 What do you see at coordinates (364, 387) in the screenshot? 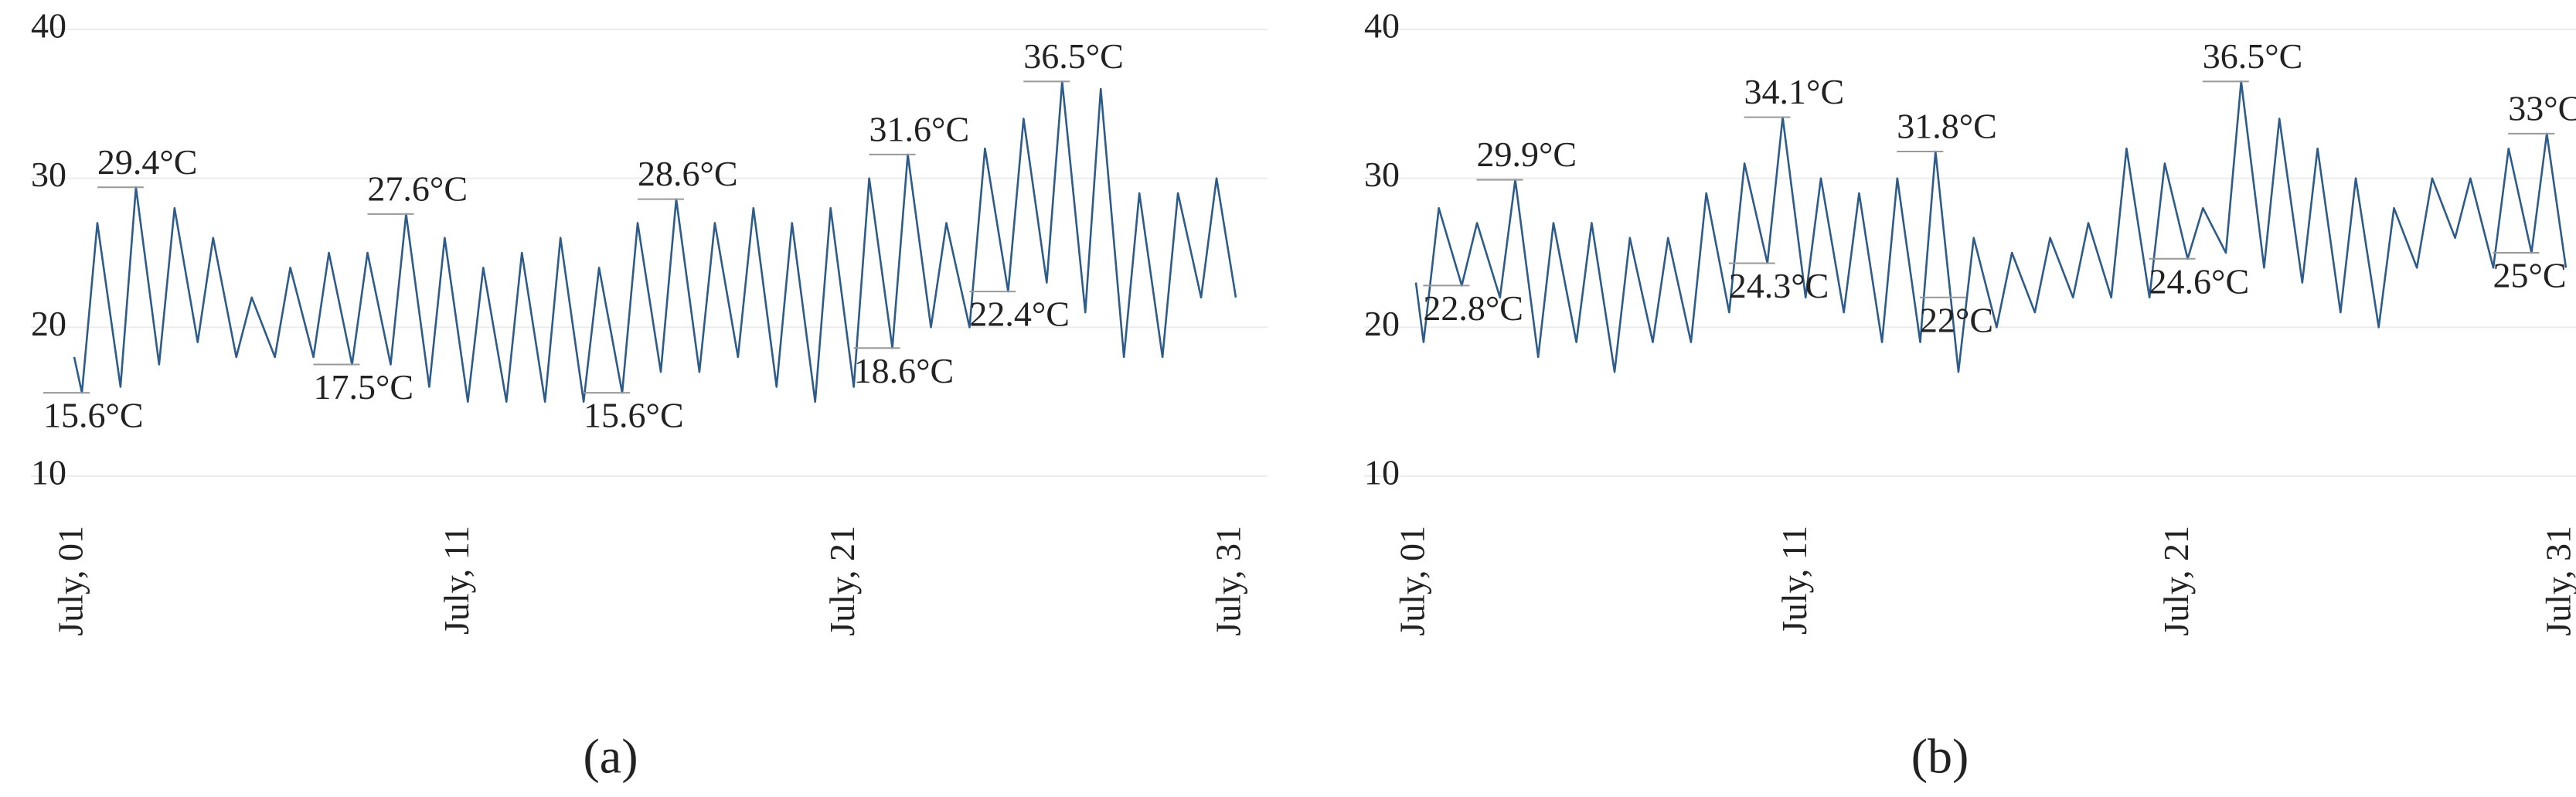
I see `annotation-label: 17.5°C` at bounding box center [364, 387].